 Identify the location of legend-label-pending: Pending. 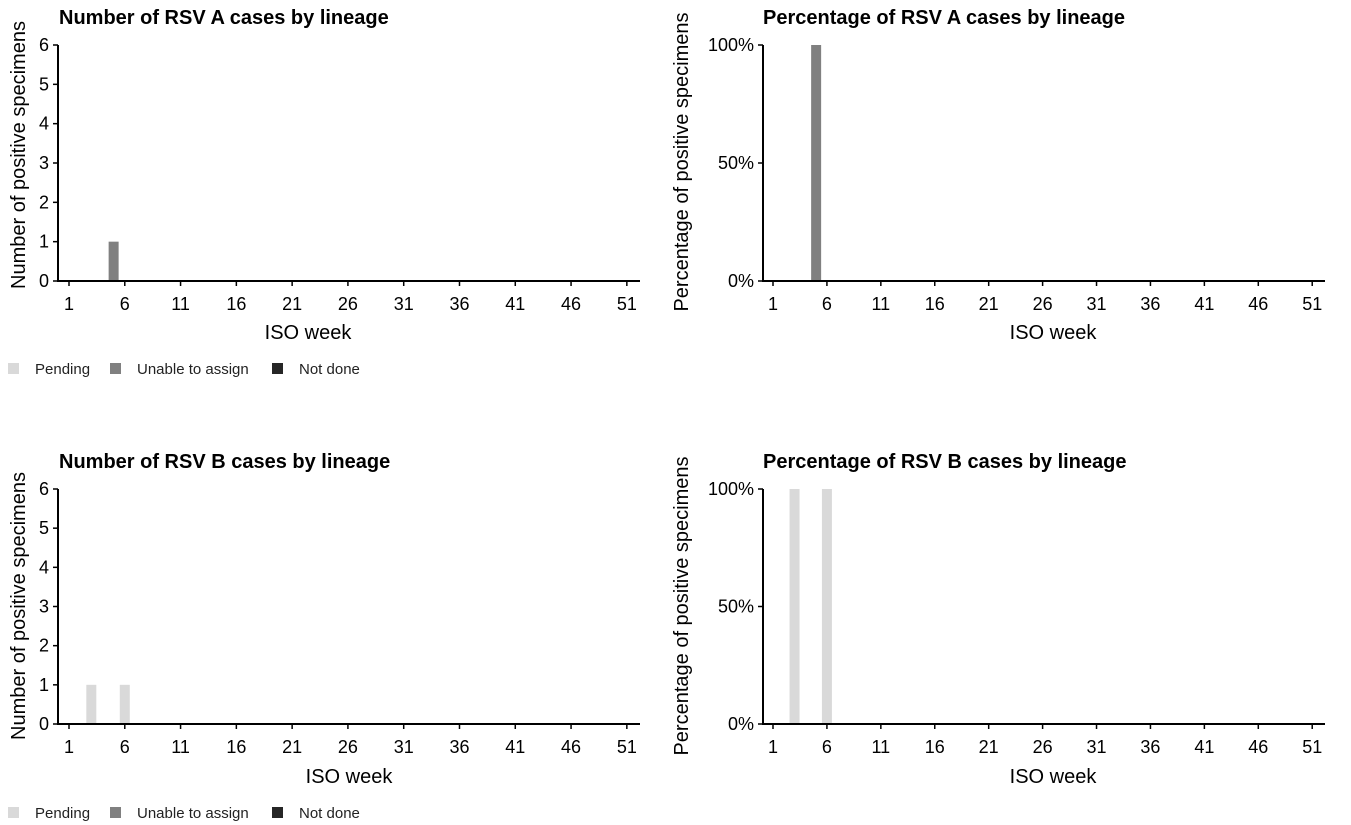
(62, 813).